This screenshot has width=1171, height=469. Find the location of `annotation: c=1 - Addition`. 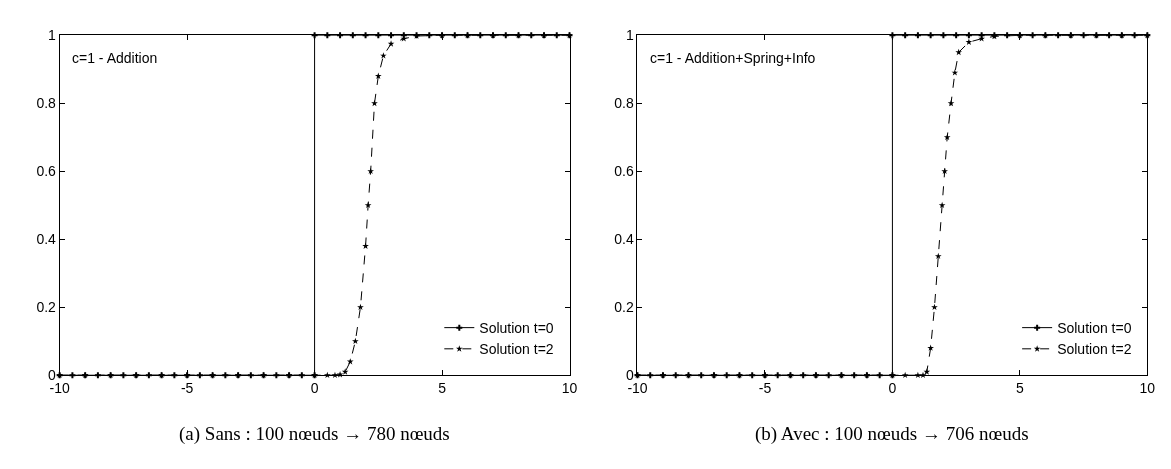

annotation: c=1 - Addition is located at coordinates (115, 58).